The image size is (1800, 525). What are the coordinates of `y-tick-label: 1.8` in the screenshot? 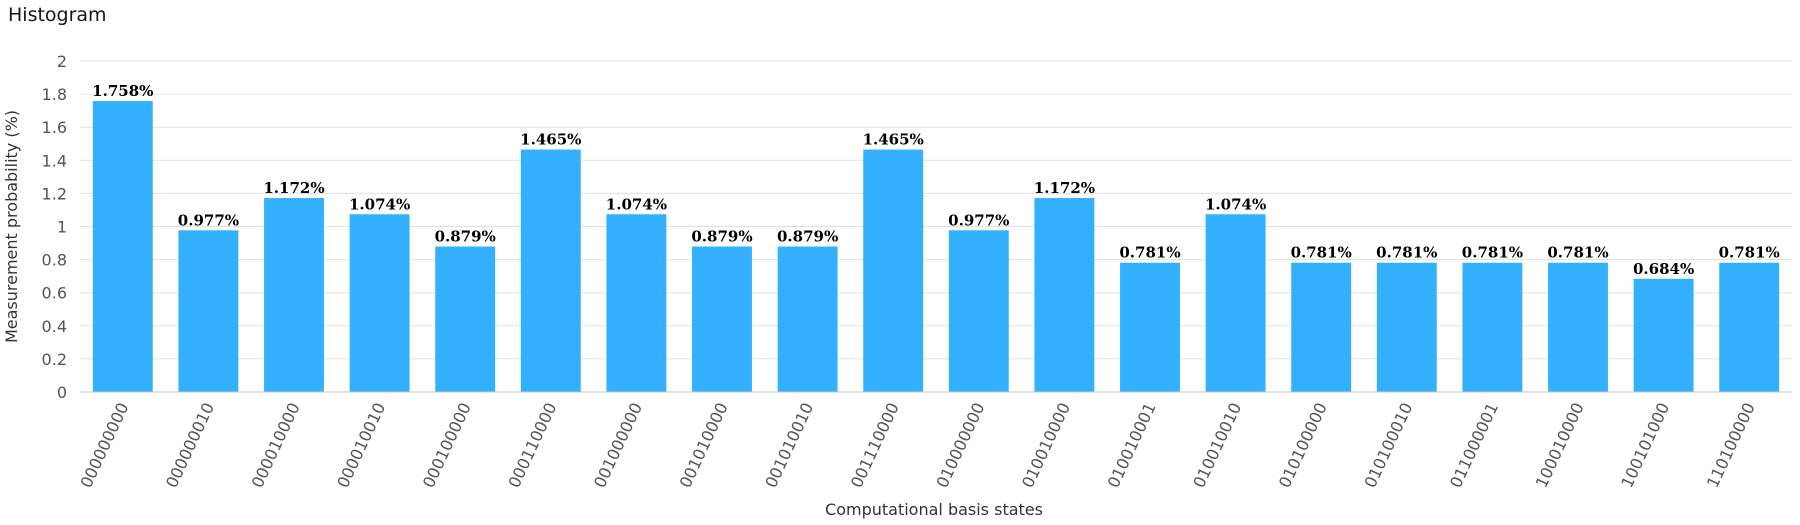 It's located at (54, 94).